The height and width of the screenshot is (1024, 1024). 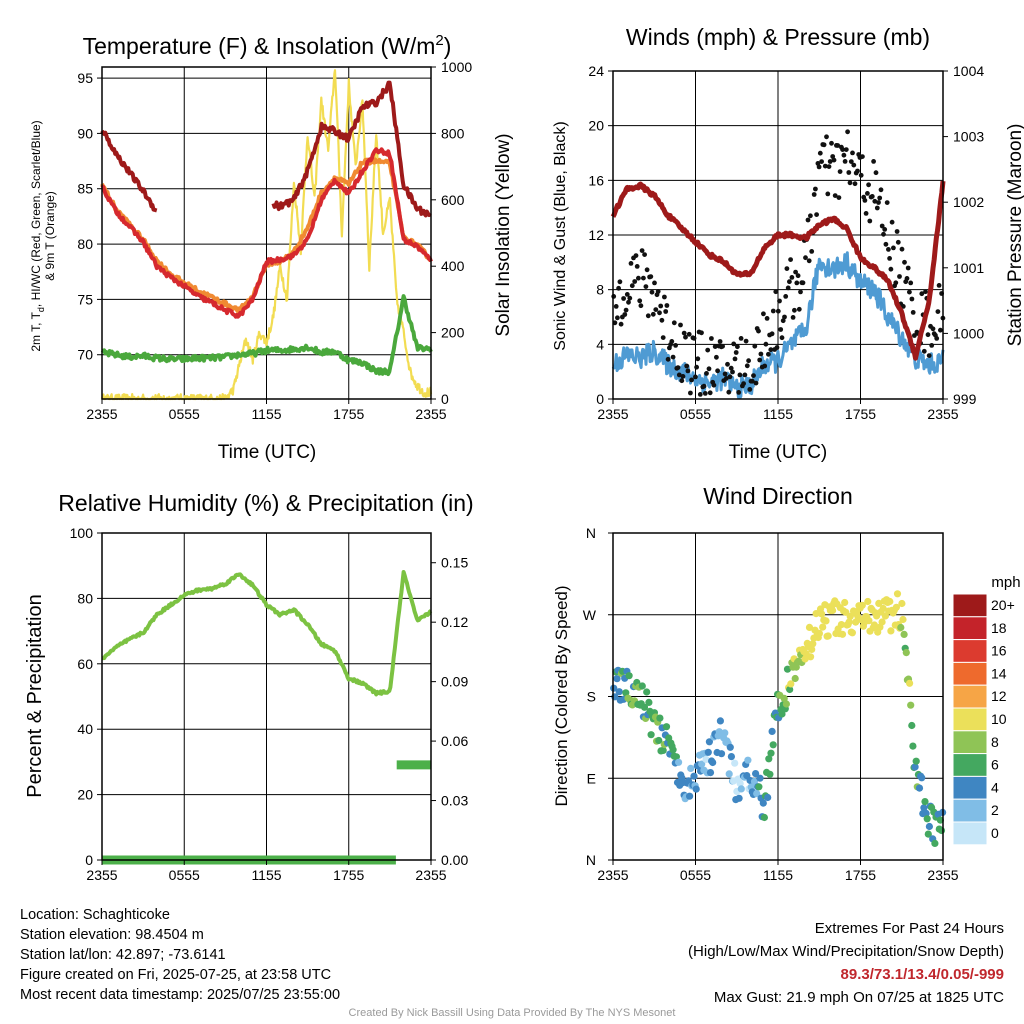 I want to click on y2-tick-label: 0.06, so click(x=454, y=741).